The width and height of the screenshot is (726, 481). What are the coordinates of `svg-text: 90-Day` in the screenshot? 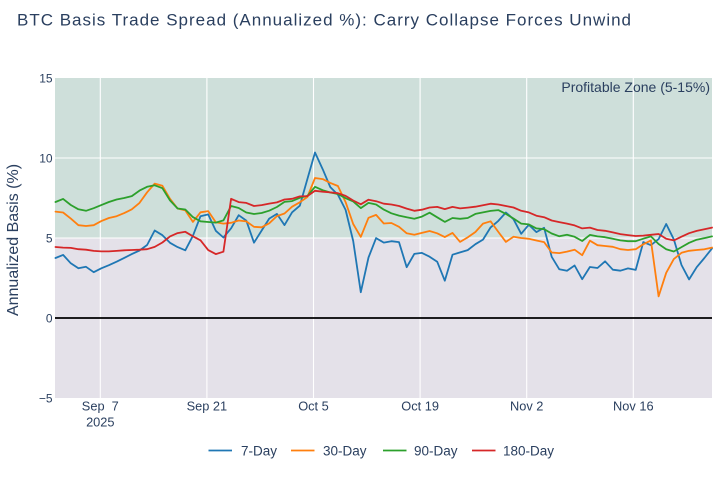 It's located at (436, 451).